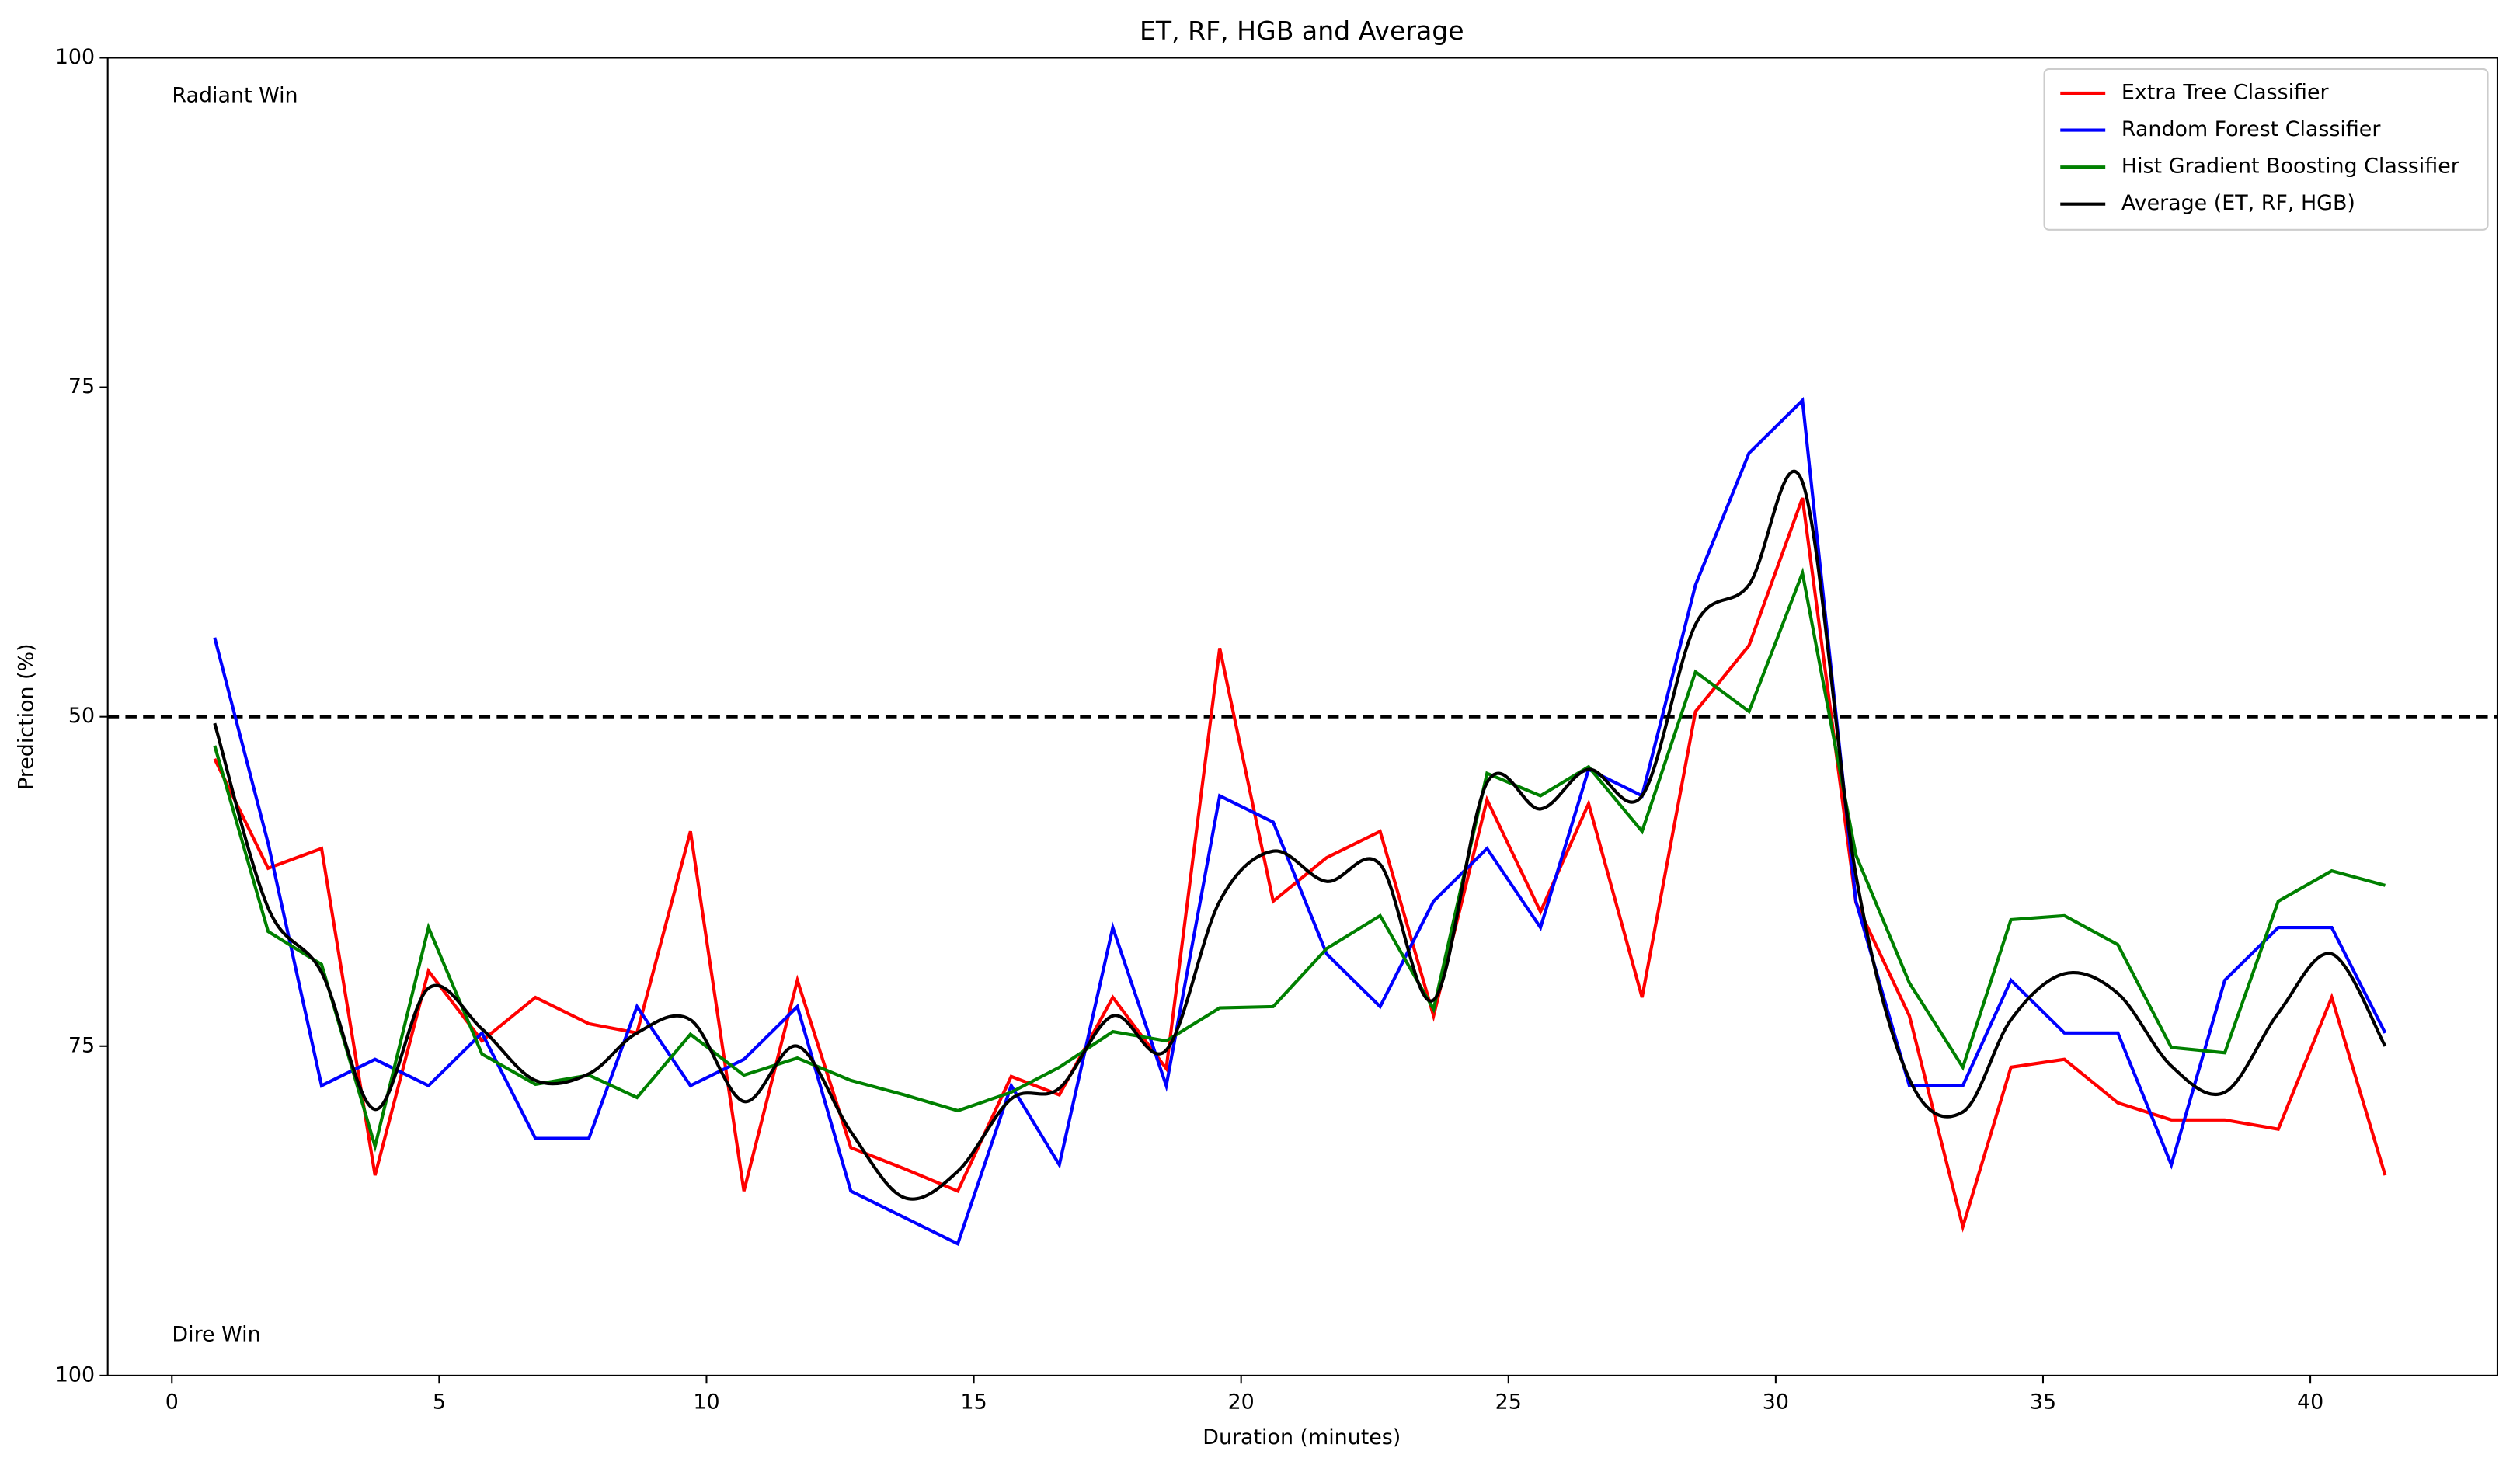 This screenshot has width=2520, height=1472. What do you see at coordinates (2238, 203) in the screenshot?
I see `legend-label: Average (ET, RF, HGB)` at bounding box center [2238, 203].